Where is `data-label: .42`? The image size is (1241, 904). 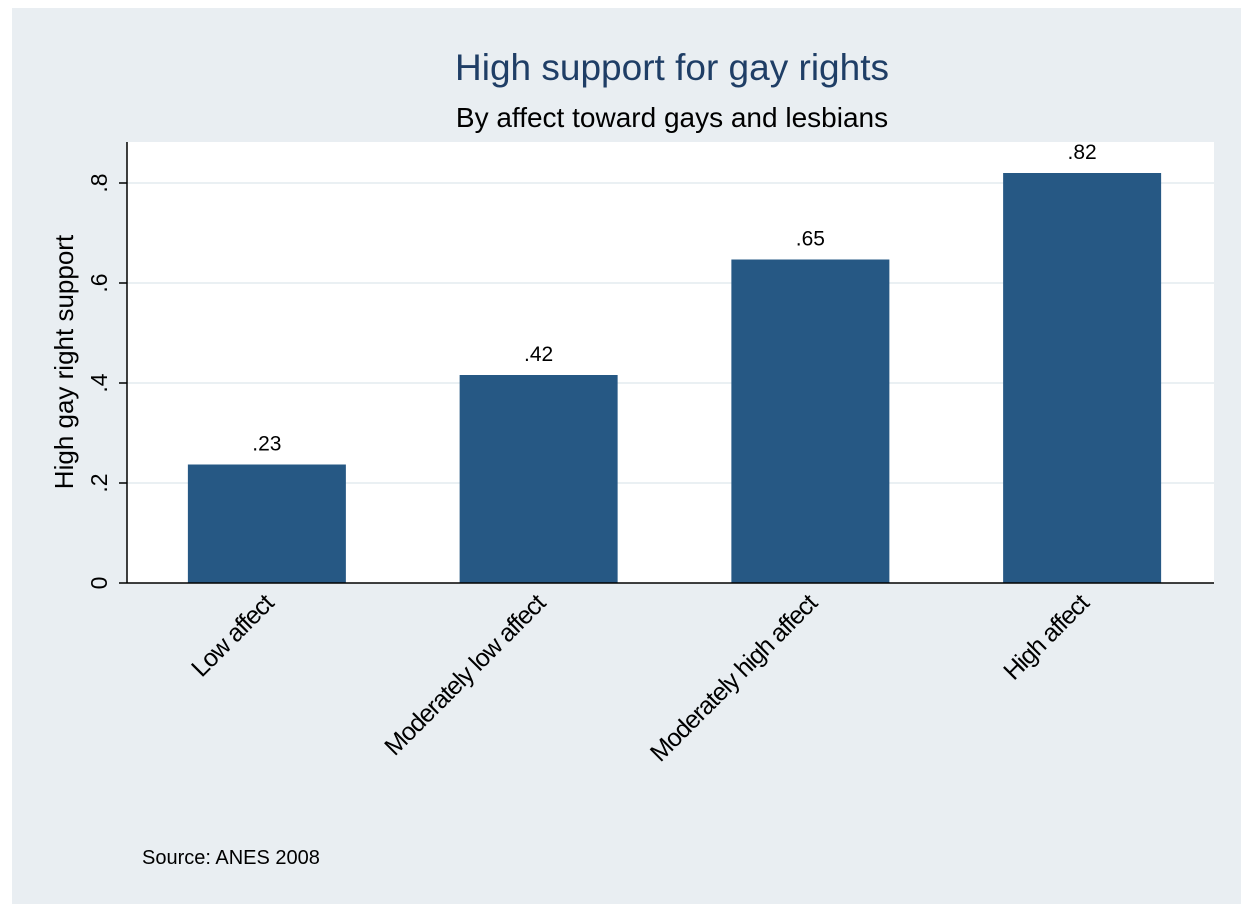
data-label: .42 is located at coordinates (538, 354).